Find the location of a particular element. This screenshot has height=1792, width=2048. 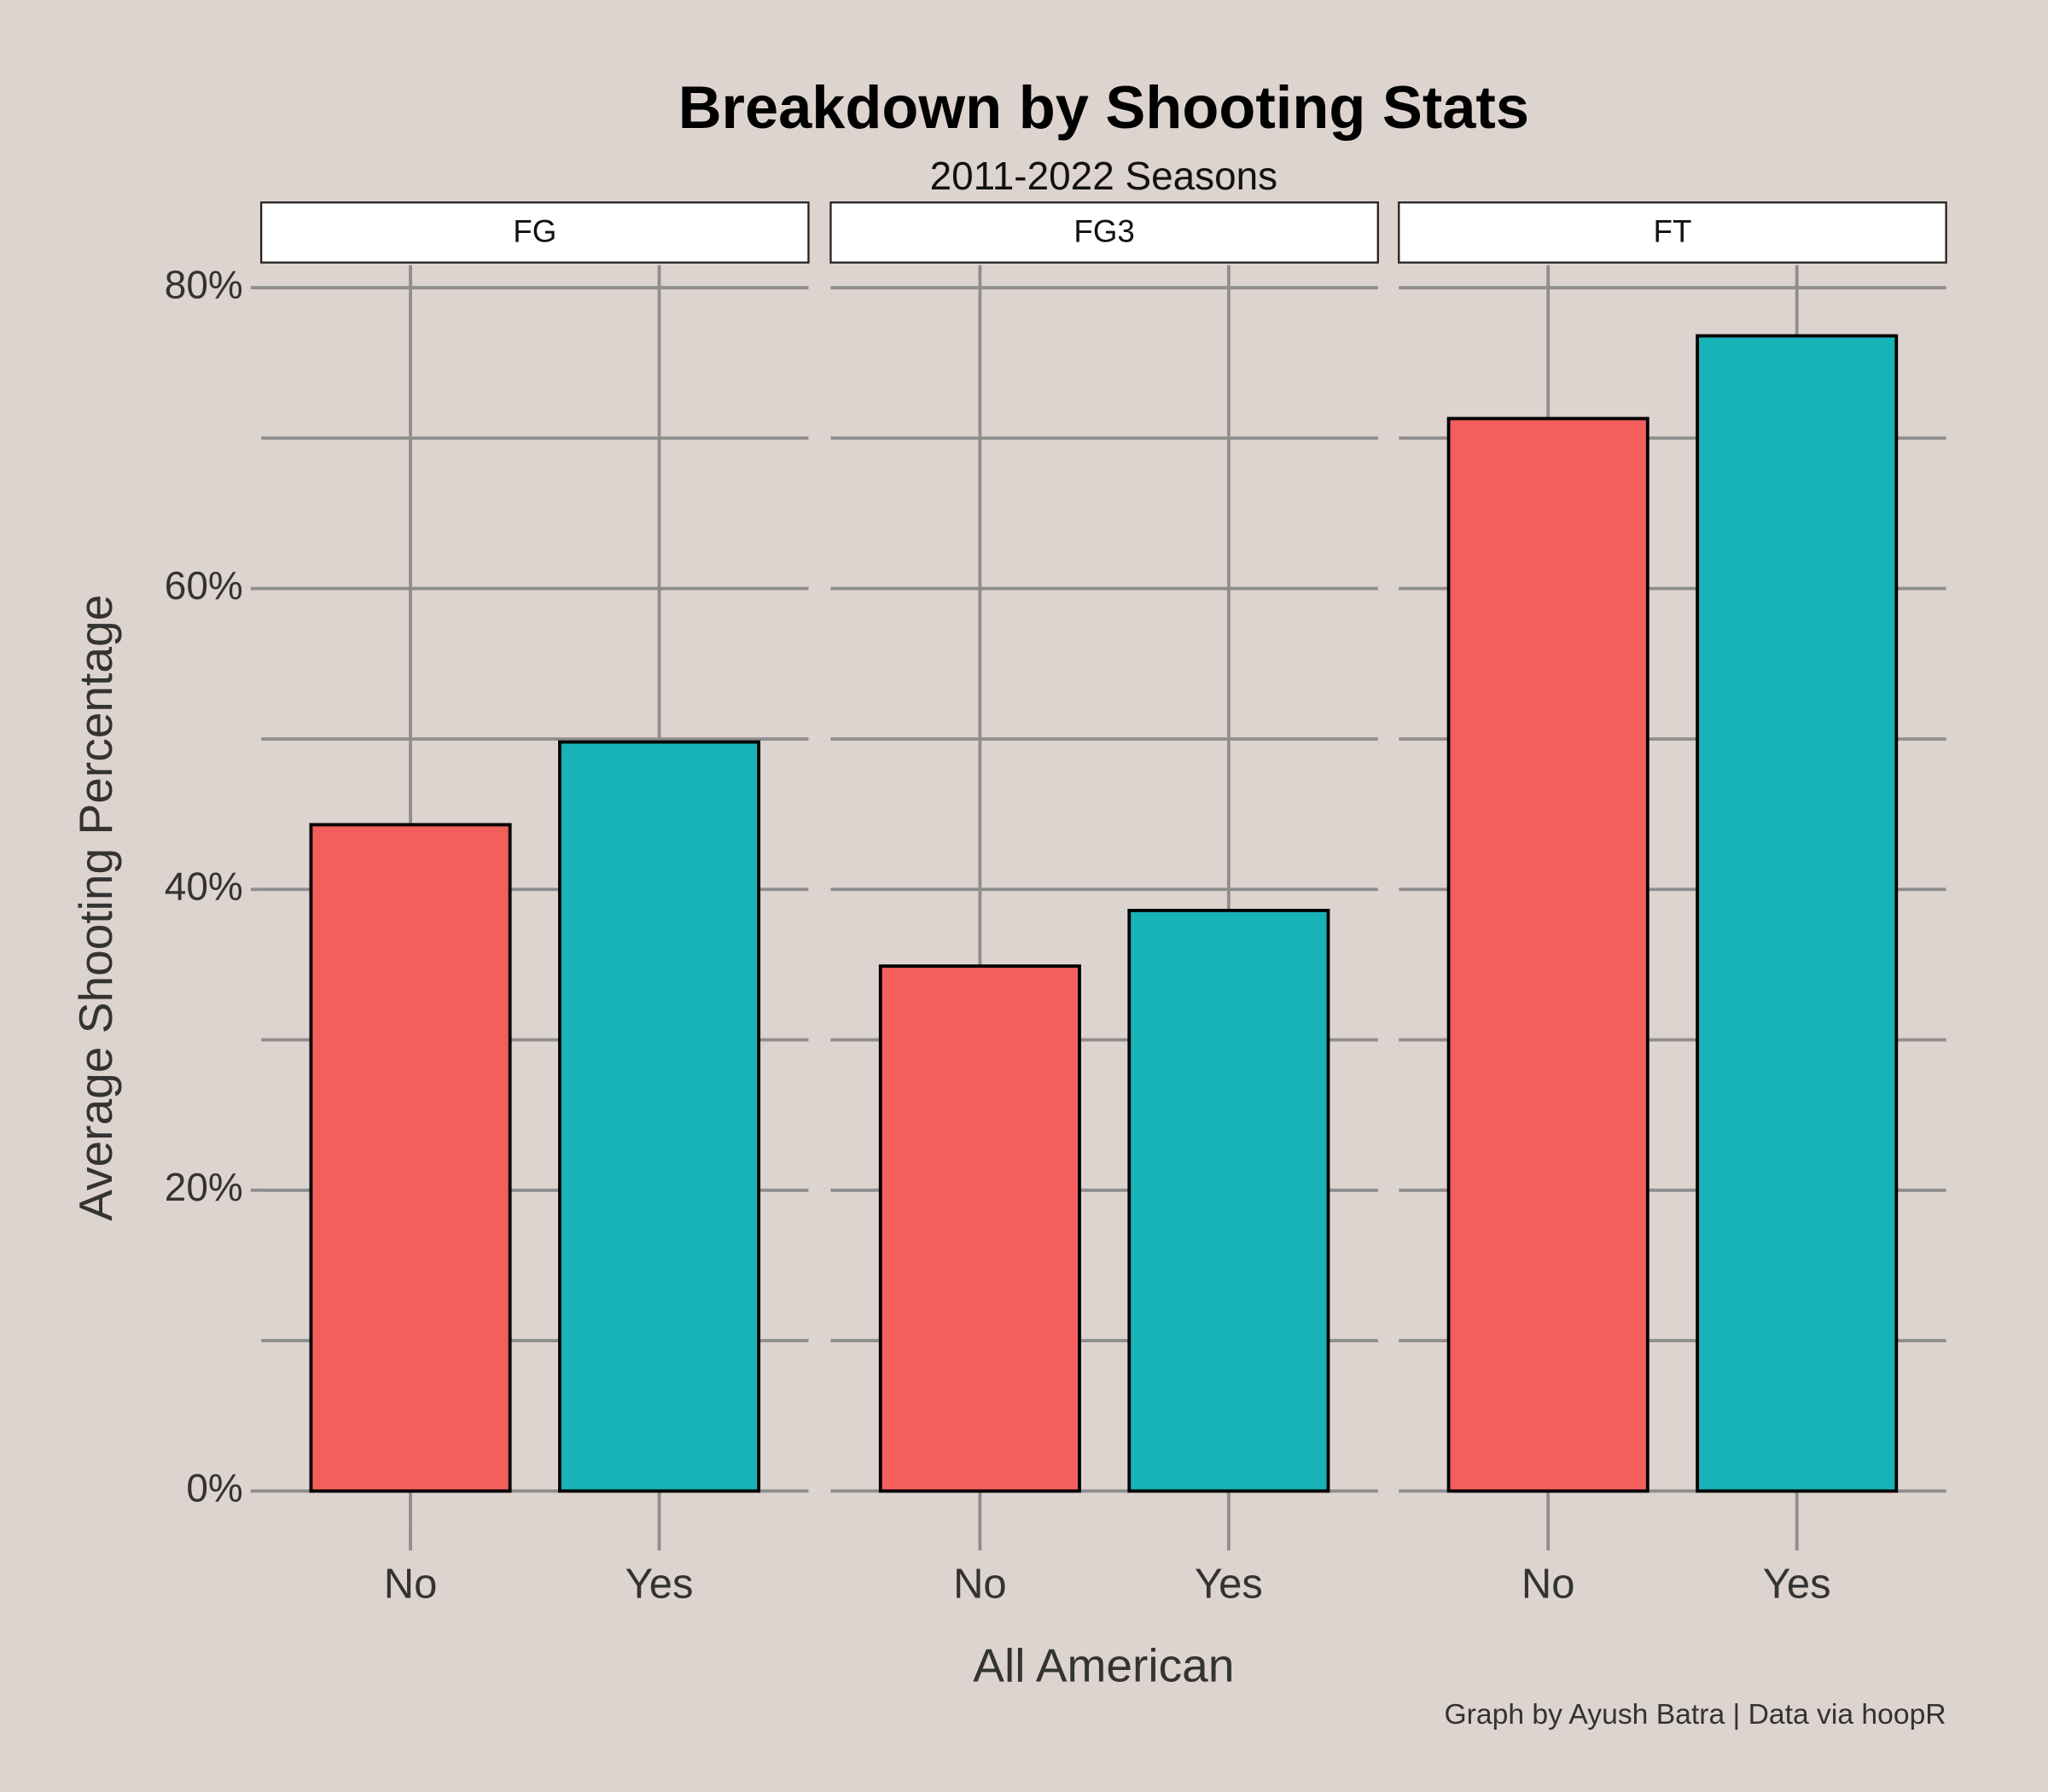

chart-subtitle: 2011-2022 Seasons is located at coordinates (1104, 176).